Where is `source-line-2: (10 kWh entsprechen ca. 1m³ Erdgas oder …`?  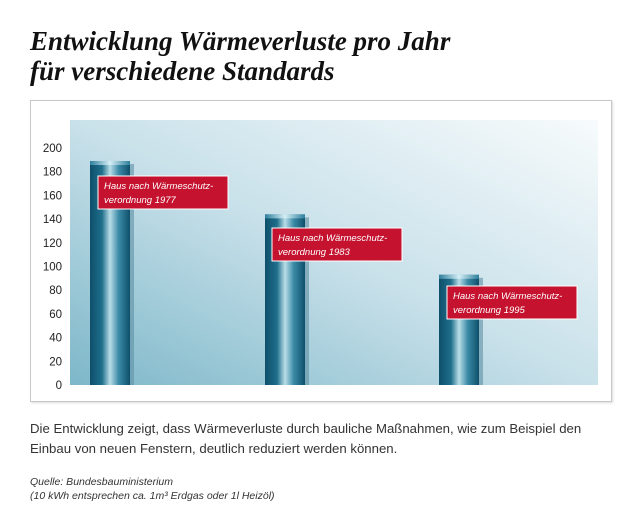
source-line-2: (10 kWh entsprechen ca. 1m³ Erdgas oder … is located at coordinates (152, 496).